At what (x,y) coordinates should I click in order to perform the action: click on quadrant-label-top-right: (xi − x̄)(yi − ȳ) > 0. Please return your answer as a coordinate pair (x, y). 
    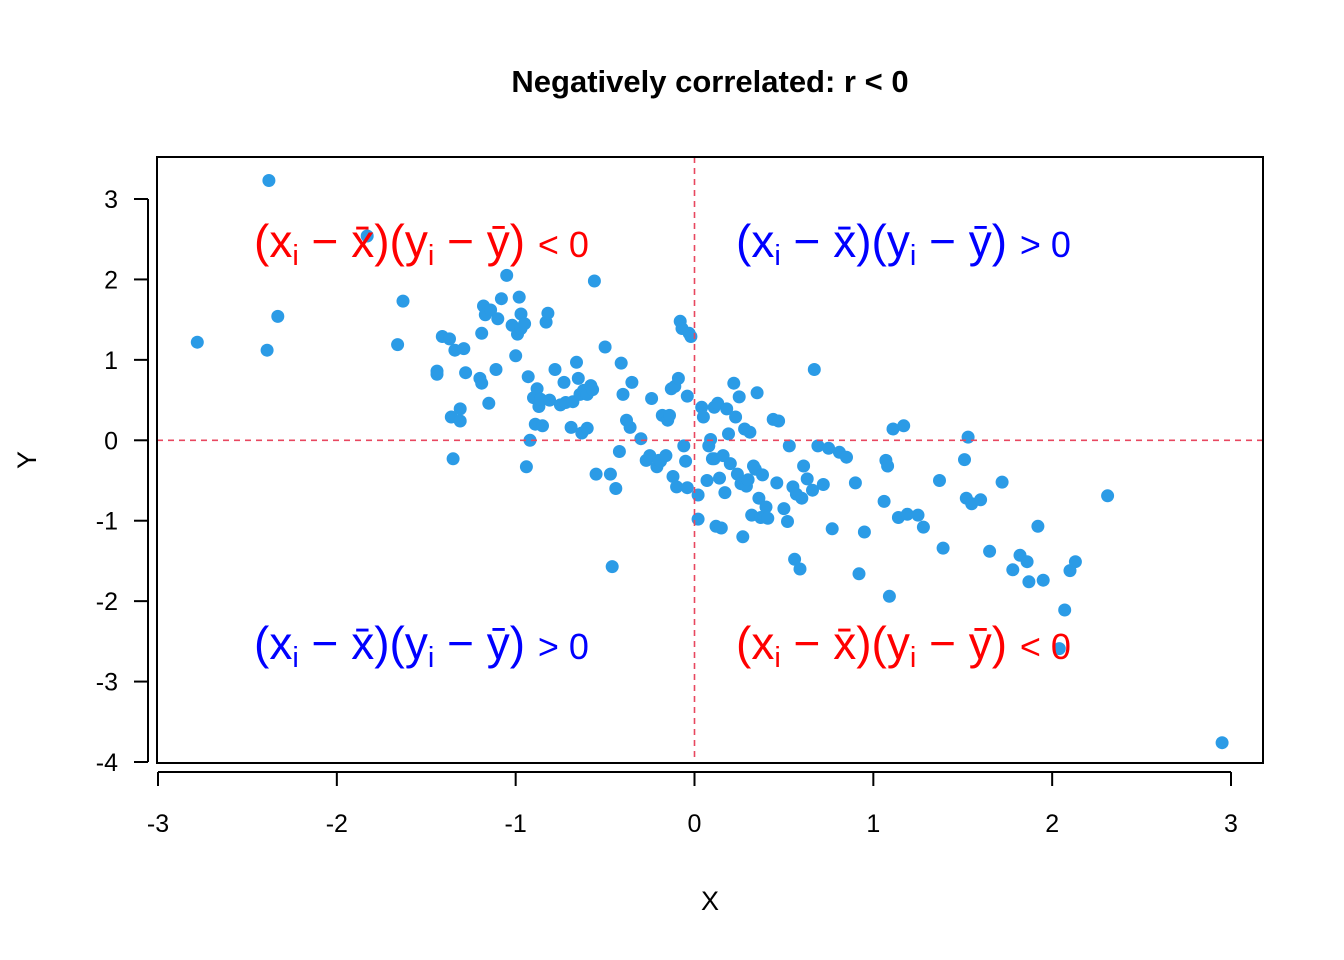
    Looking at the image, I should click on (903, 243).